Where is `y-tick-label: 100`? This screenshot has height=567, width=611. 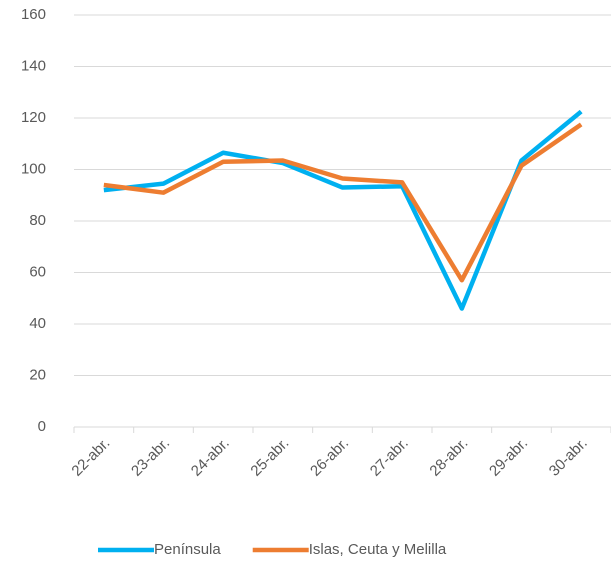
y-tick-label: 100 is located at coordinates (33, 168).